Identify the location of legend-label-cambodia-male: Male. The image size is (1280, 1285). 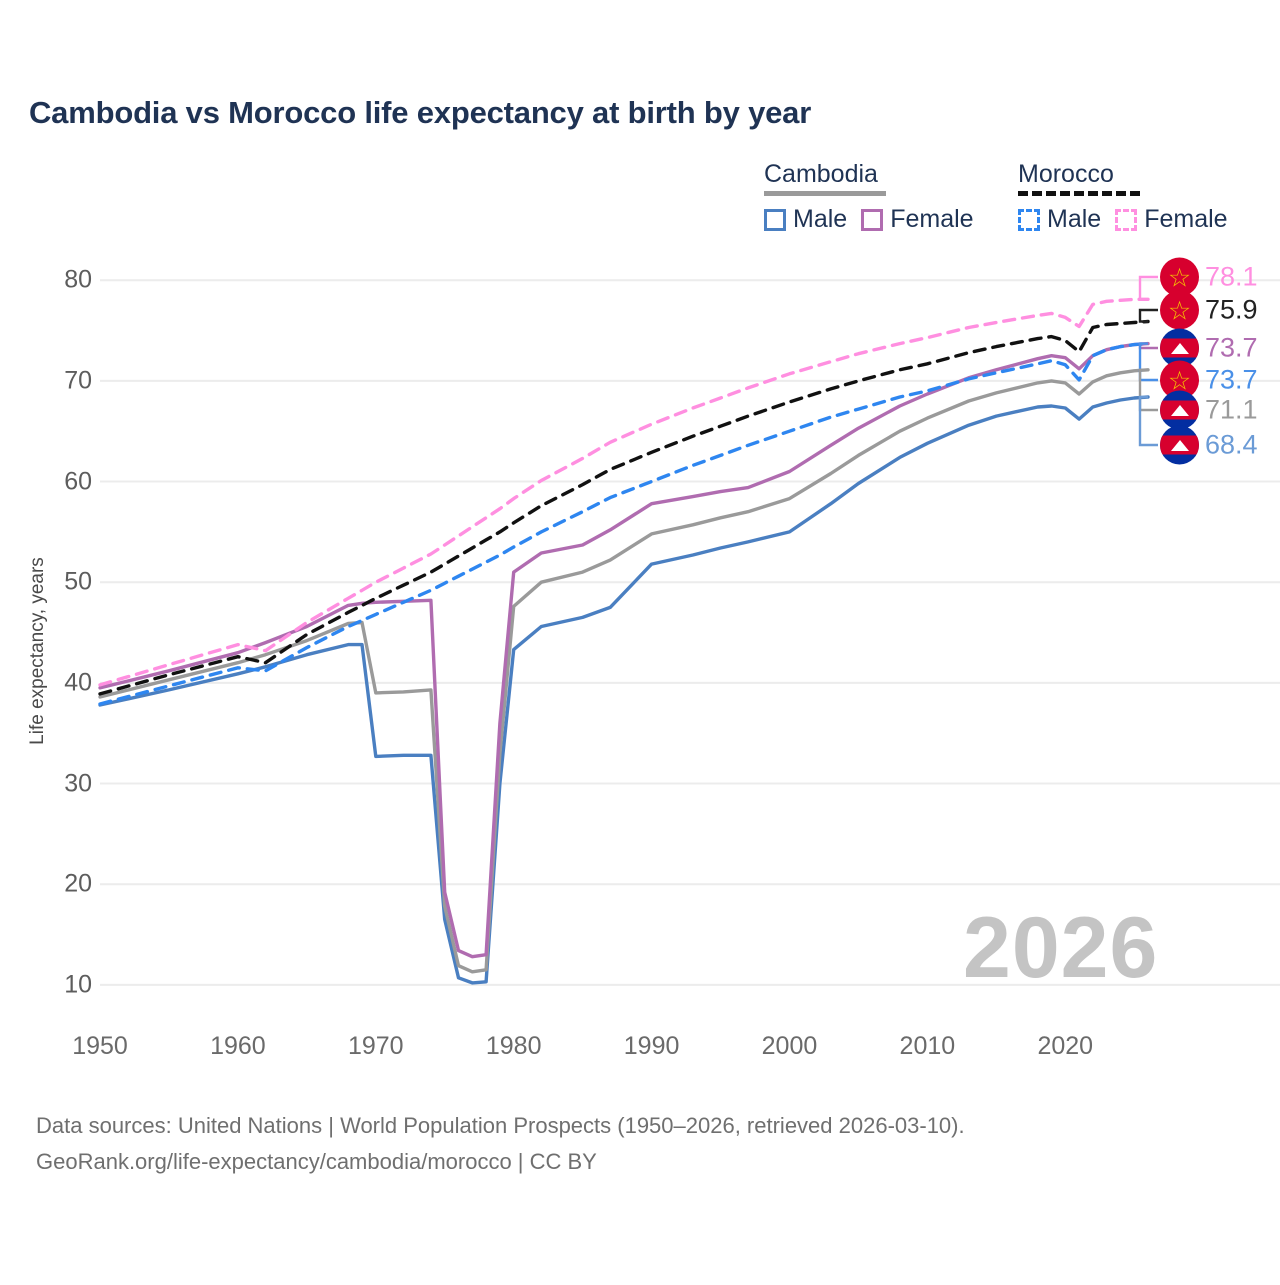
(820, 219).